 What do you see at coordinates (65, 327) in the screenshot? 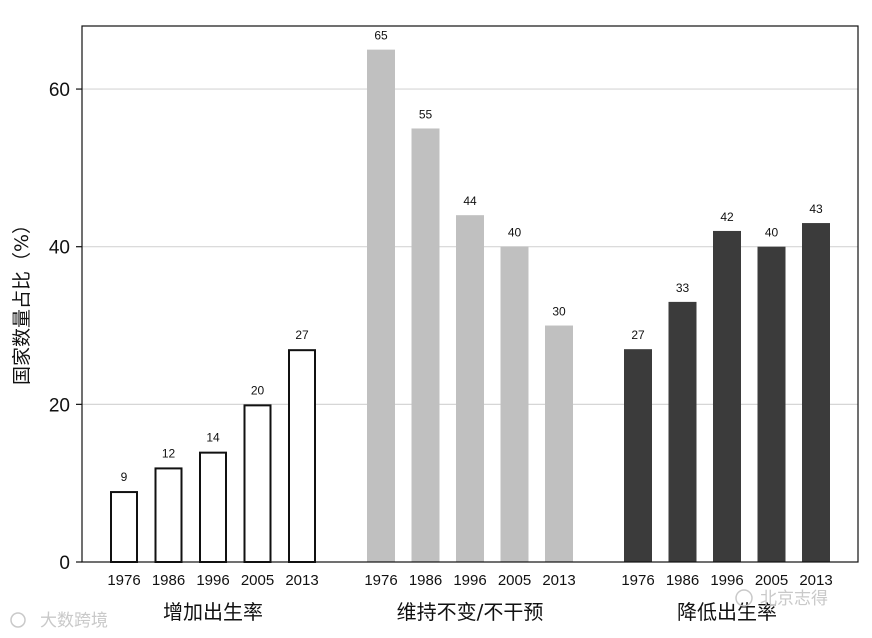
I see `y-axis-ticks: 0 20 40 60` at bounding box center [65, 327].